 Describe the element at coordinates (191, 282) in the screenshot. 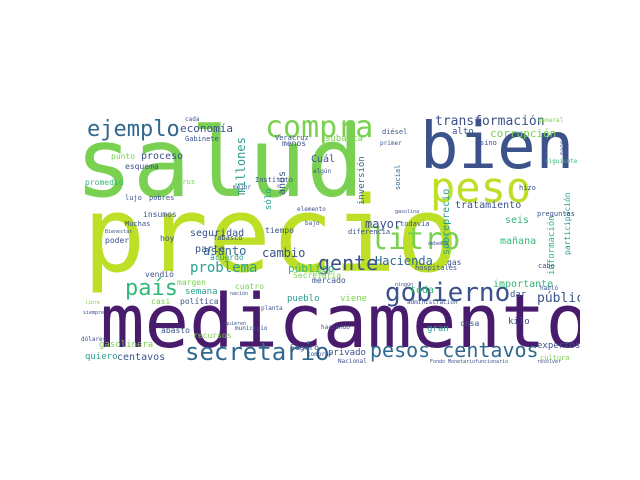

I see `word-margen: margen` at that location.